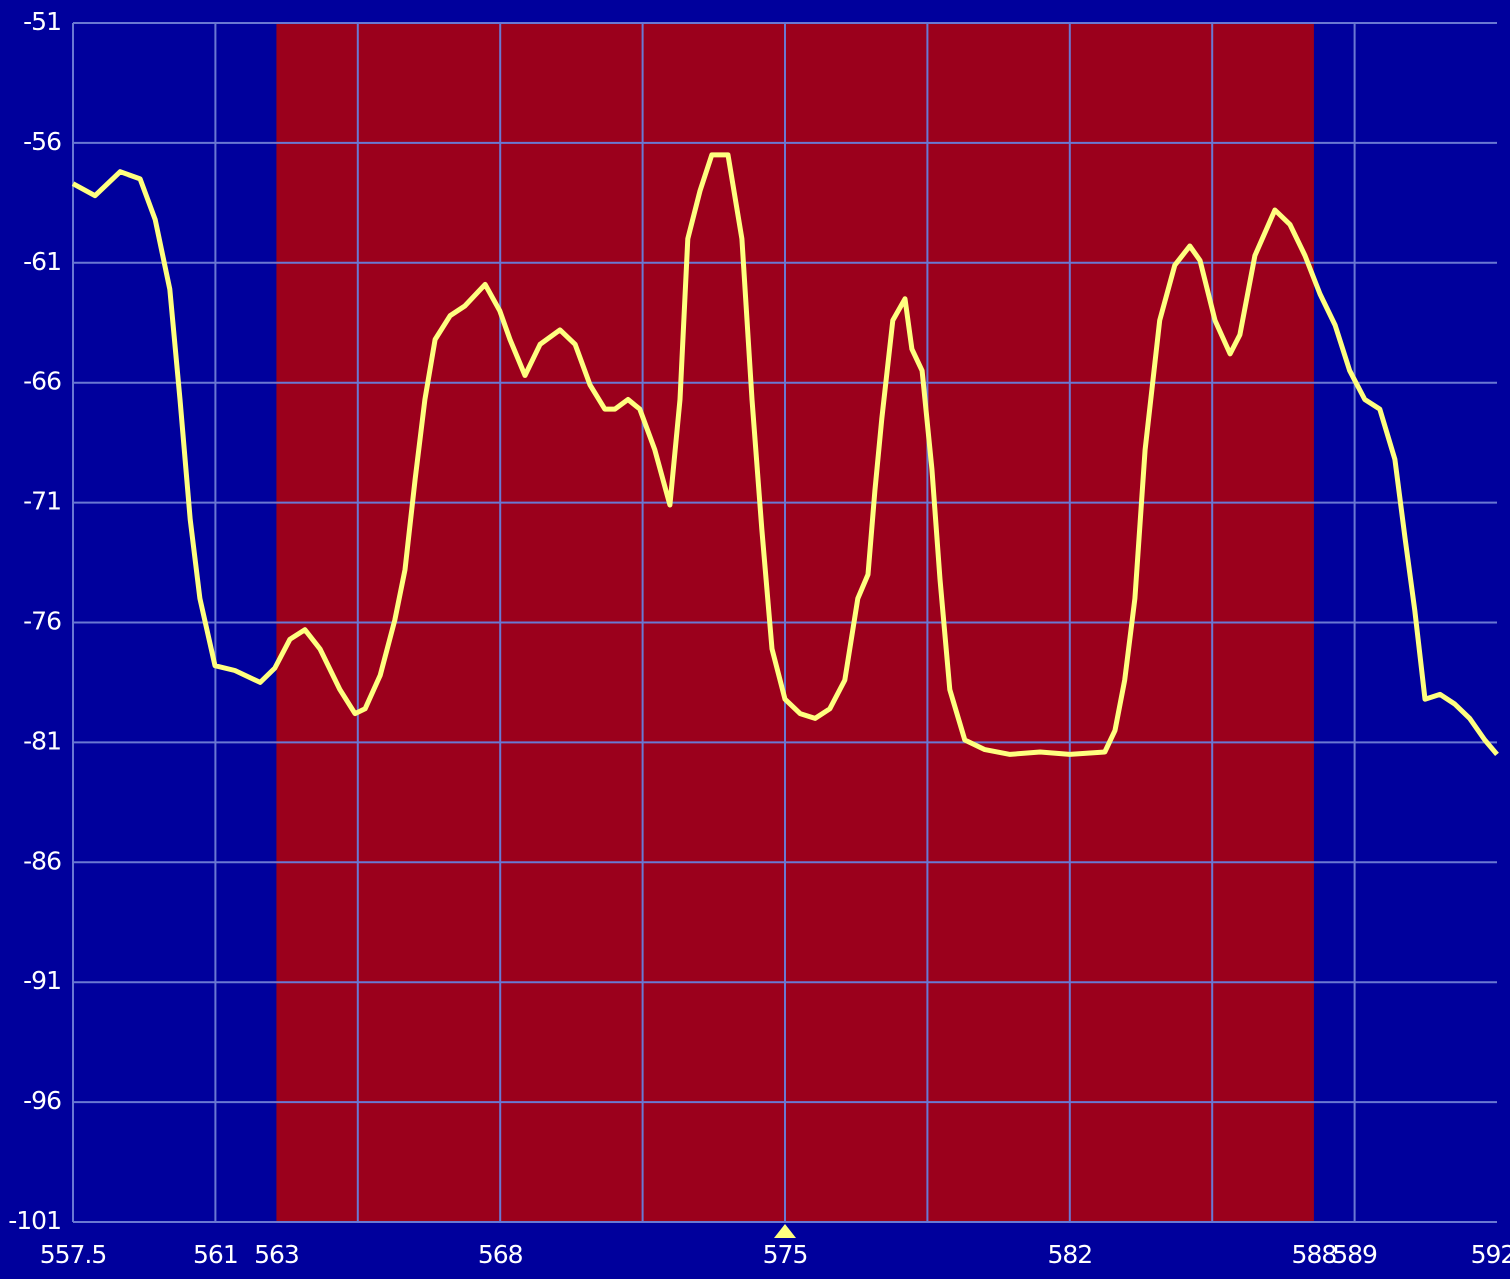 The width and height of the screenshot is (1510, 1279). Describe the element at coordinates (1069, 1254) in the screenshot. I see `x-tick-label: 582` at that location.